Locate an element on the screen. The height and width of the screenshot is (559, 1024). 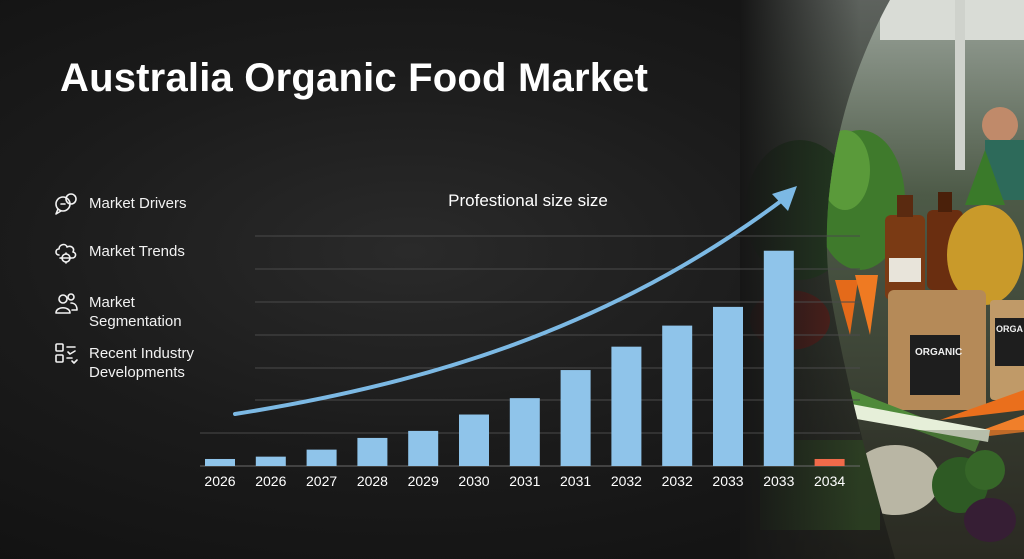
x-tick-label: 2029 is located at coordinates (423, 481).